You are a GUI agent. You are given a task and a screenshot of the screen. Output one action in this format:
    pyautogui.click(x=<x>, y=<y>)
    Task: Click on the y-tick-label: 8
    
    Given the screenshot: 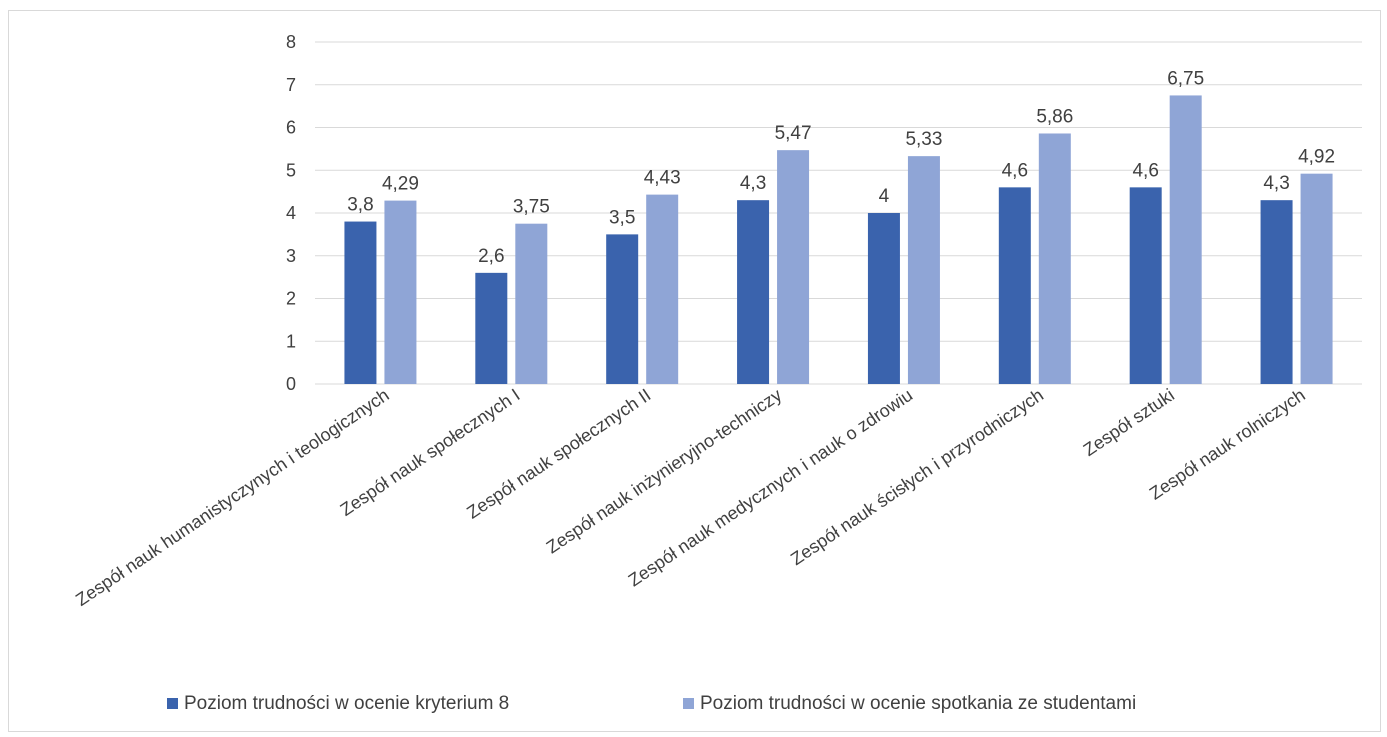 What is the action you would take?
    pyautogui.click(x=291, y=42)
    